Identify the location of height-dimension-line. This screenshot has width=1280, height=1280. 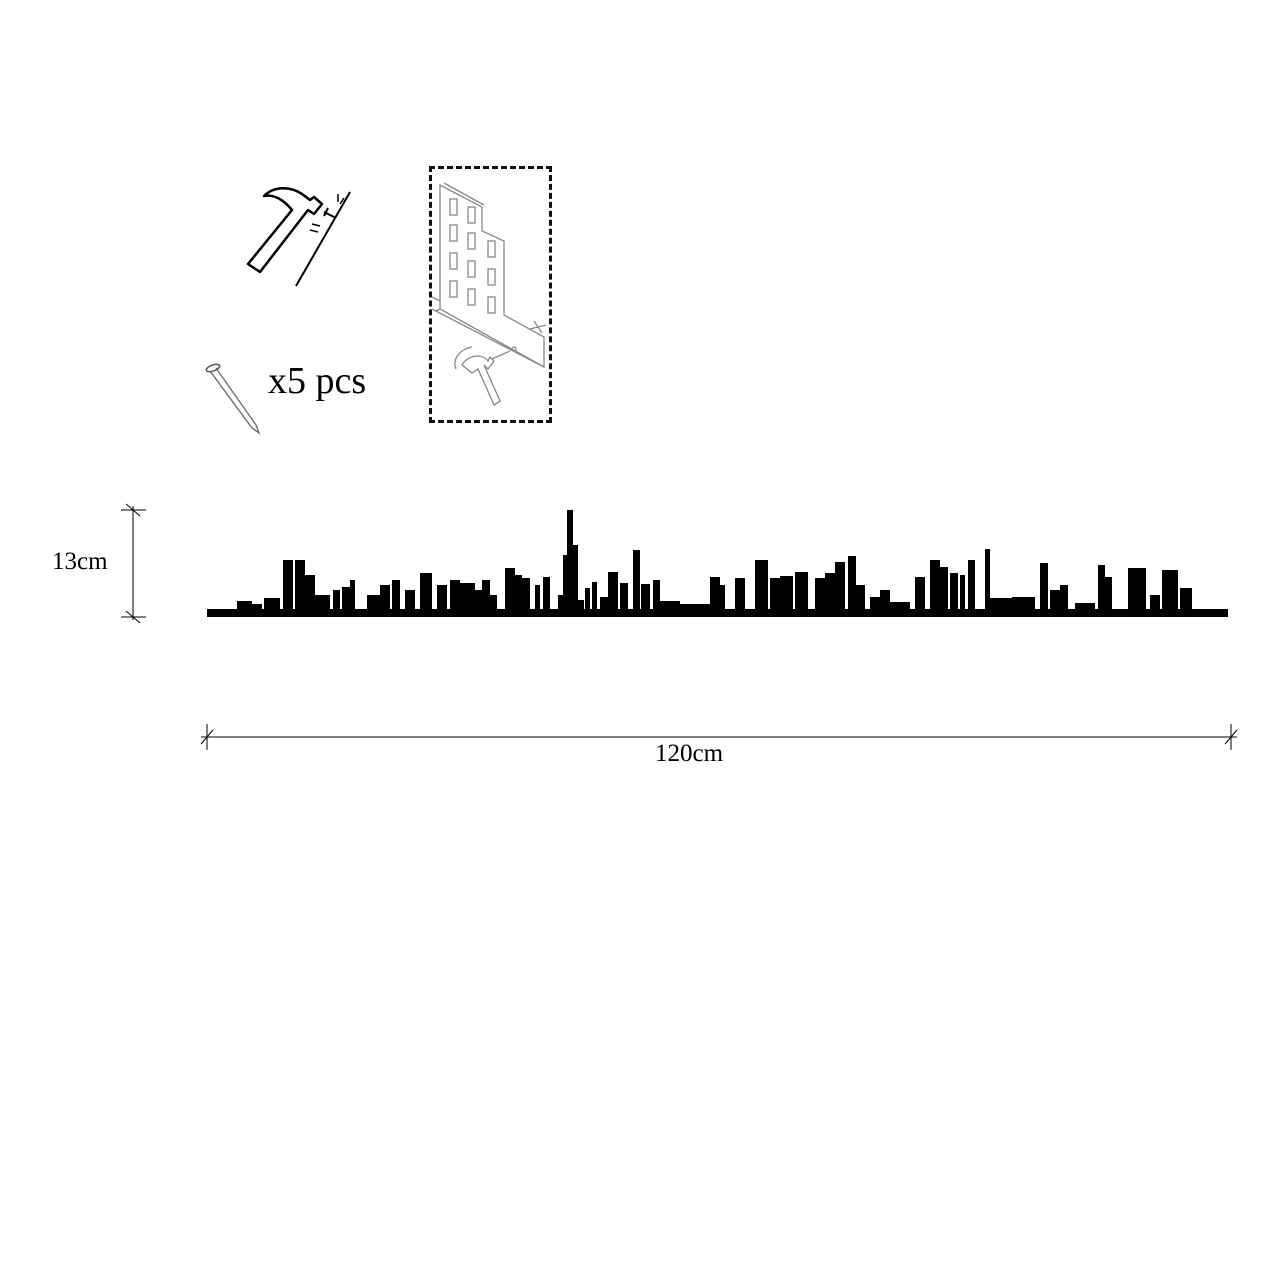
(133, 563).